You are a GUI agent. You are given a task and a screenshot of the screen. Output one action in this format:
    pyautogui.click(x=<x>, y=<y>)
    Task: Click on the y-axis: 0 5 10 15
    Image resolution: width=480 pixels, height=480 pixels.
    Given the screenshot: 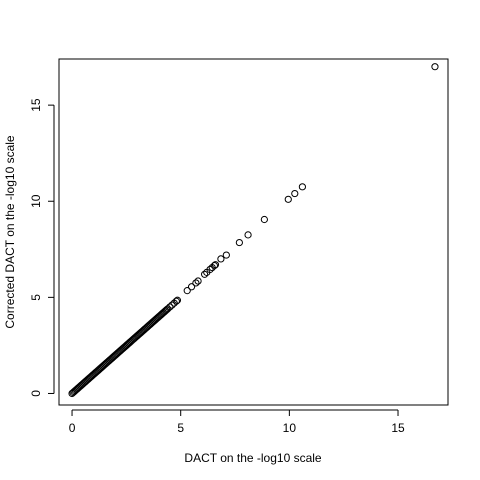 What is the action you would take?
    pyautogui.click(x=42, y=247)
    